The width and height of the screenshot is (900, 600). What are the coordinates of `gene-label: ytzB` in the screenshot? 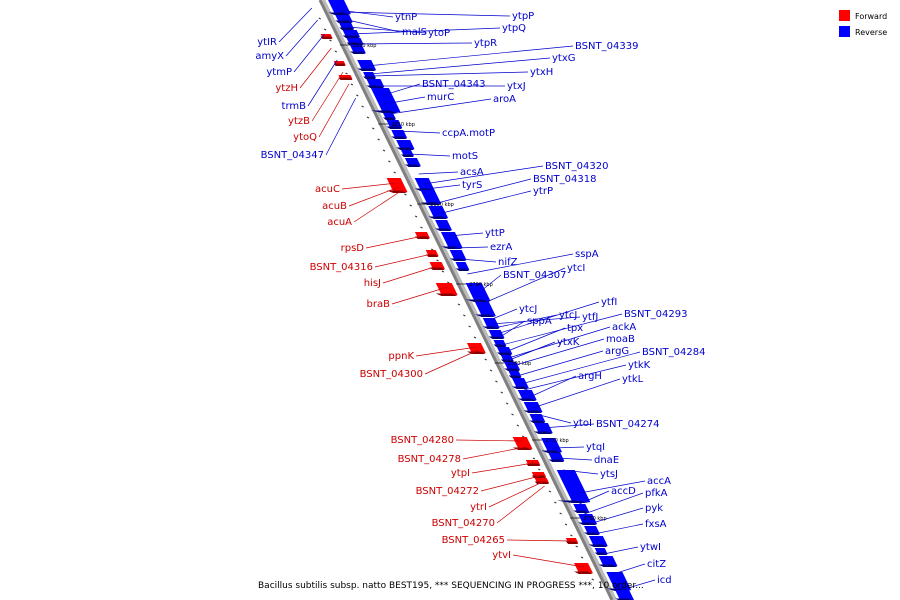 It's located at (299, 121).